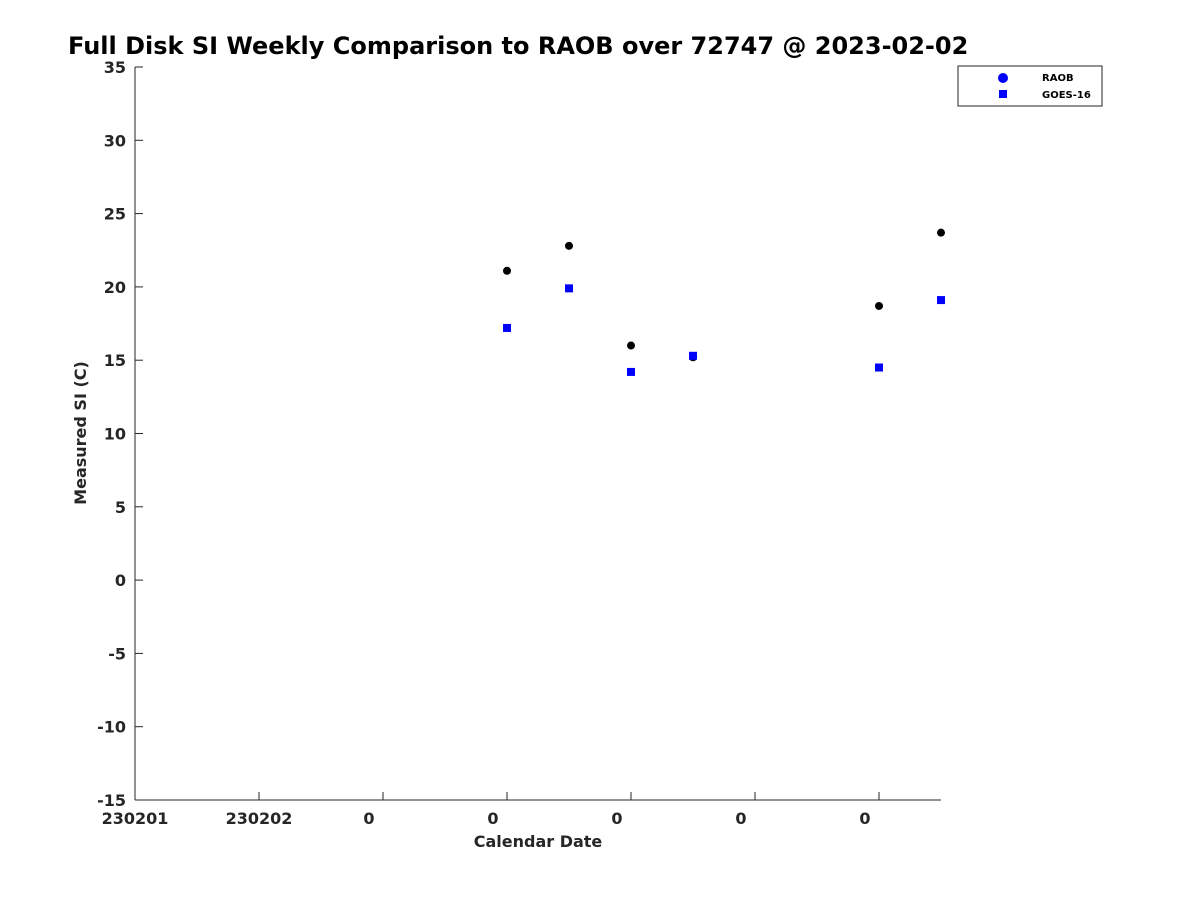 This screenshot has width=1200, height=900. Describe the element at coordinates (111, 800) in the screenshot. I see `y-tick-label: -15` at that location.